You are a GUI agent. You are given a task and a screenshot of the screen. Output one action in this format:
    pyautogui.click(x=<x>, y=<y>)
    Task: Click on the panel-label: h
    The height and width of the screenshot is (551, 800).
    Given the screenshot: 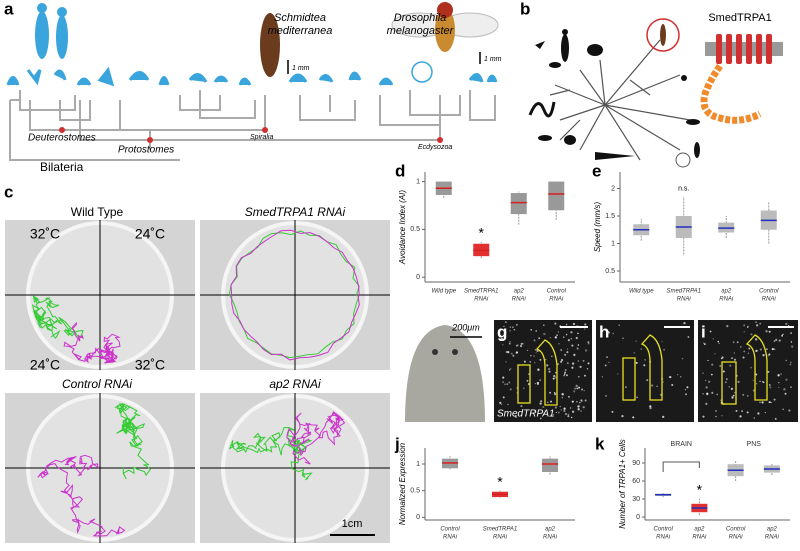 What is the action you would take?
    pyautogui.click(x=604, y=331)
    